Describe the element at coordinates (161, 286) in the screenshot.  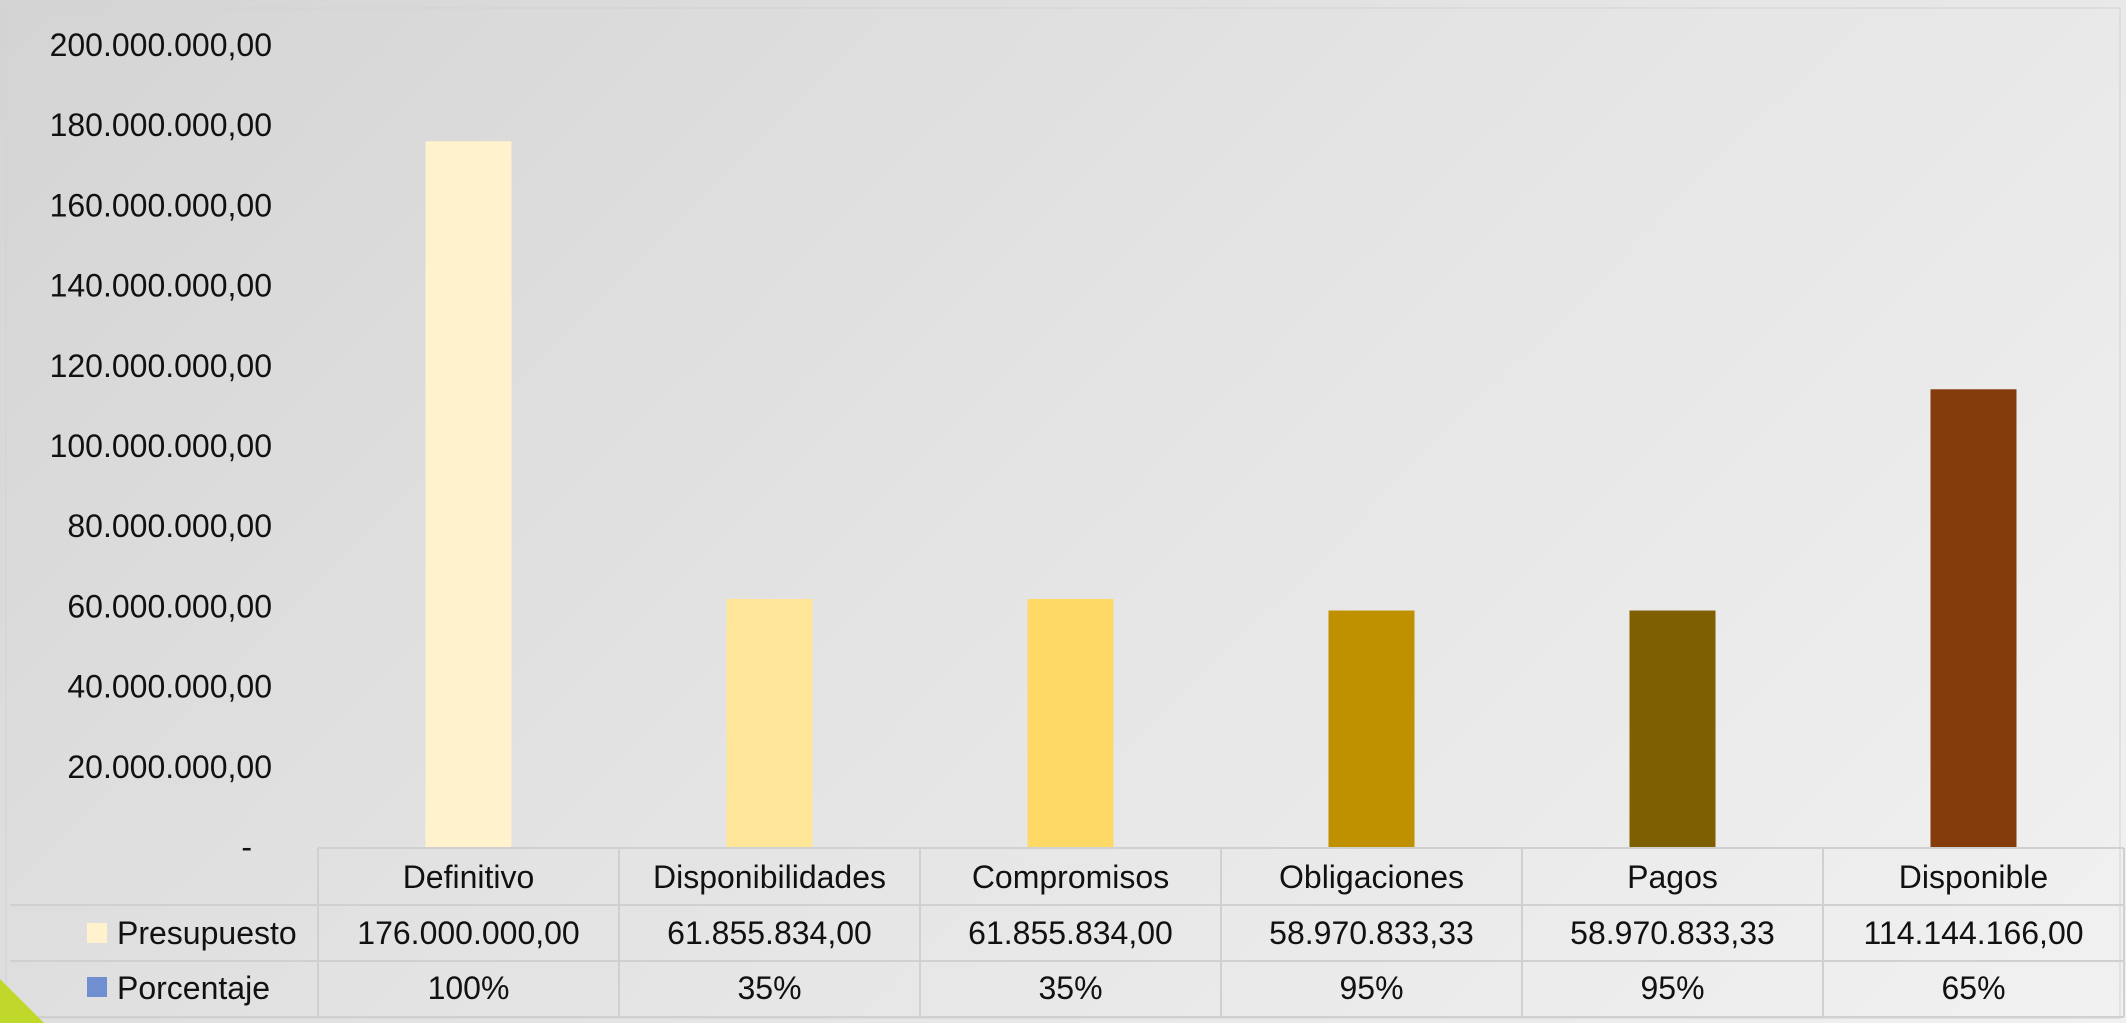
I see `y-tick-label: 140.000.000,00` at that location.